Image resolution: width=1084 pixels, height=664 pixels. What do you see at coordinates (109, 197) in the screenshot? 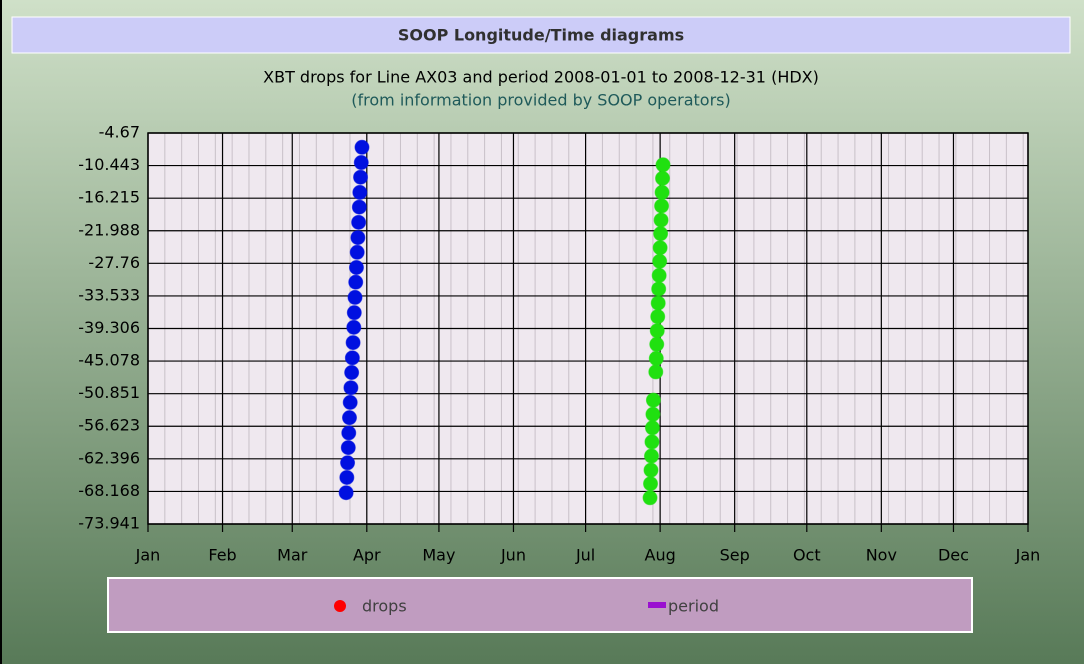
I see `y-tick-label: -16.215` at bounding box center [109, 197].